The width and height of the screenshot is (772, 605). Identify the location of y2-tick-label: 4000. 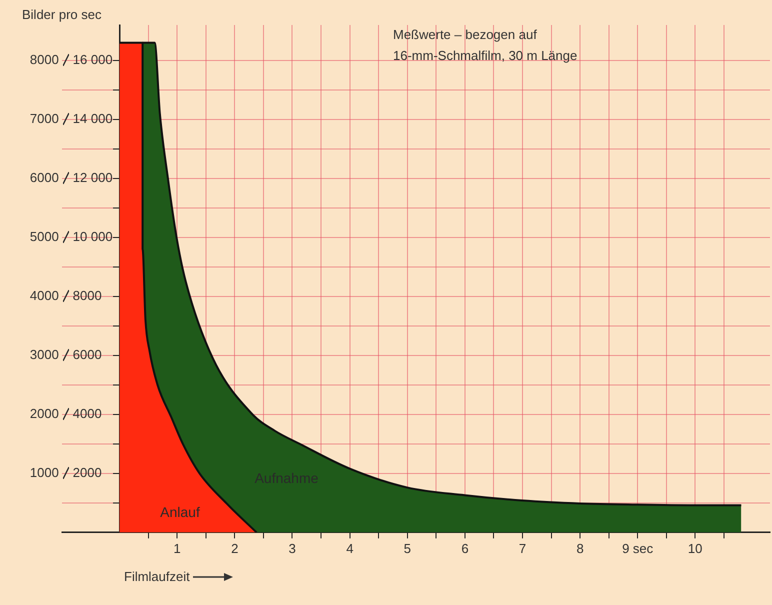
(87, 413).